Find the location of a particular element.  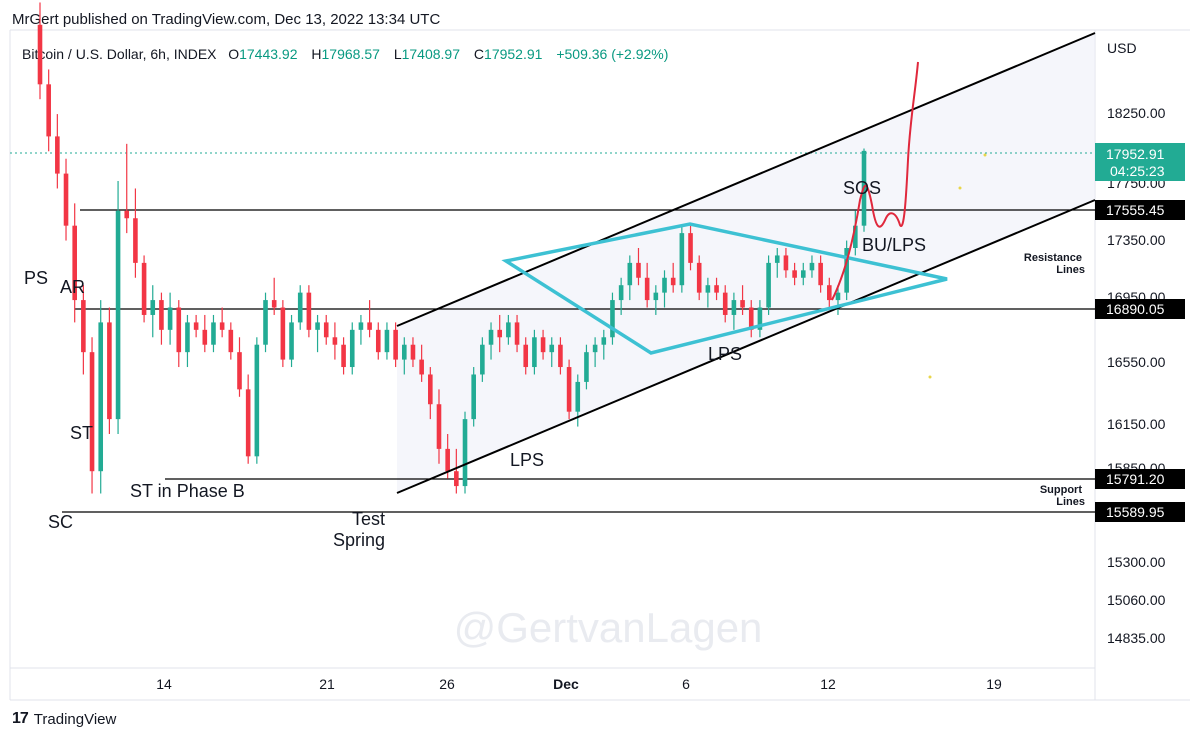

time-axis: 14 21 26 Dec 6 12 19 is located at coordinates (579, 684).